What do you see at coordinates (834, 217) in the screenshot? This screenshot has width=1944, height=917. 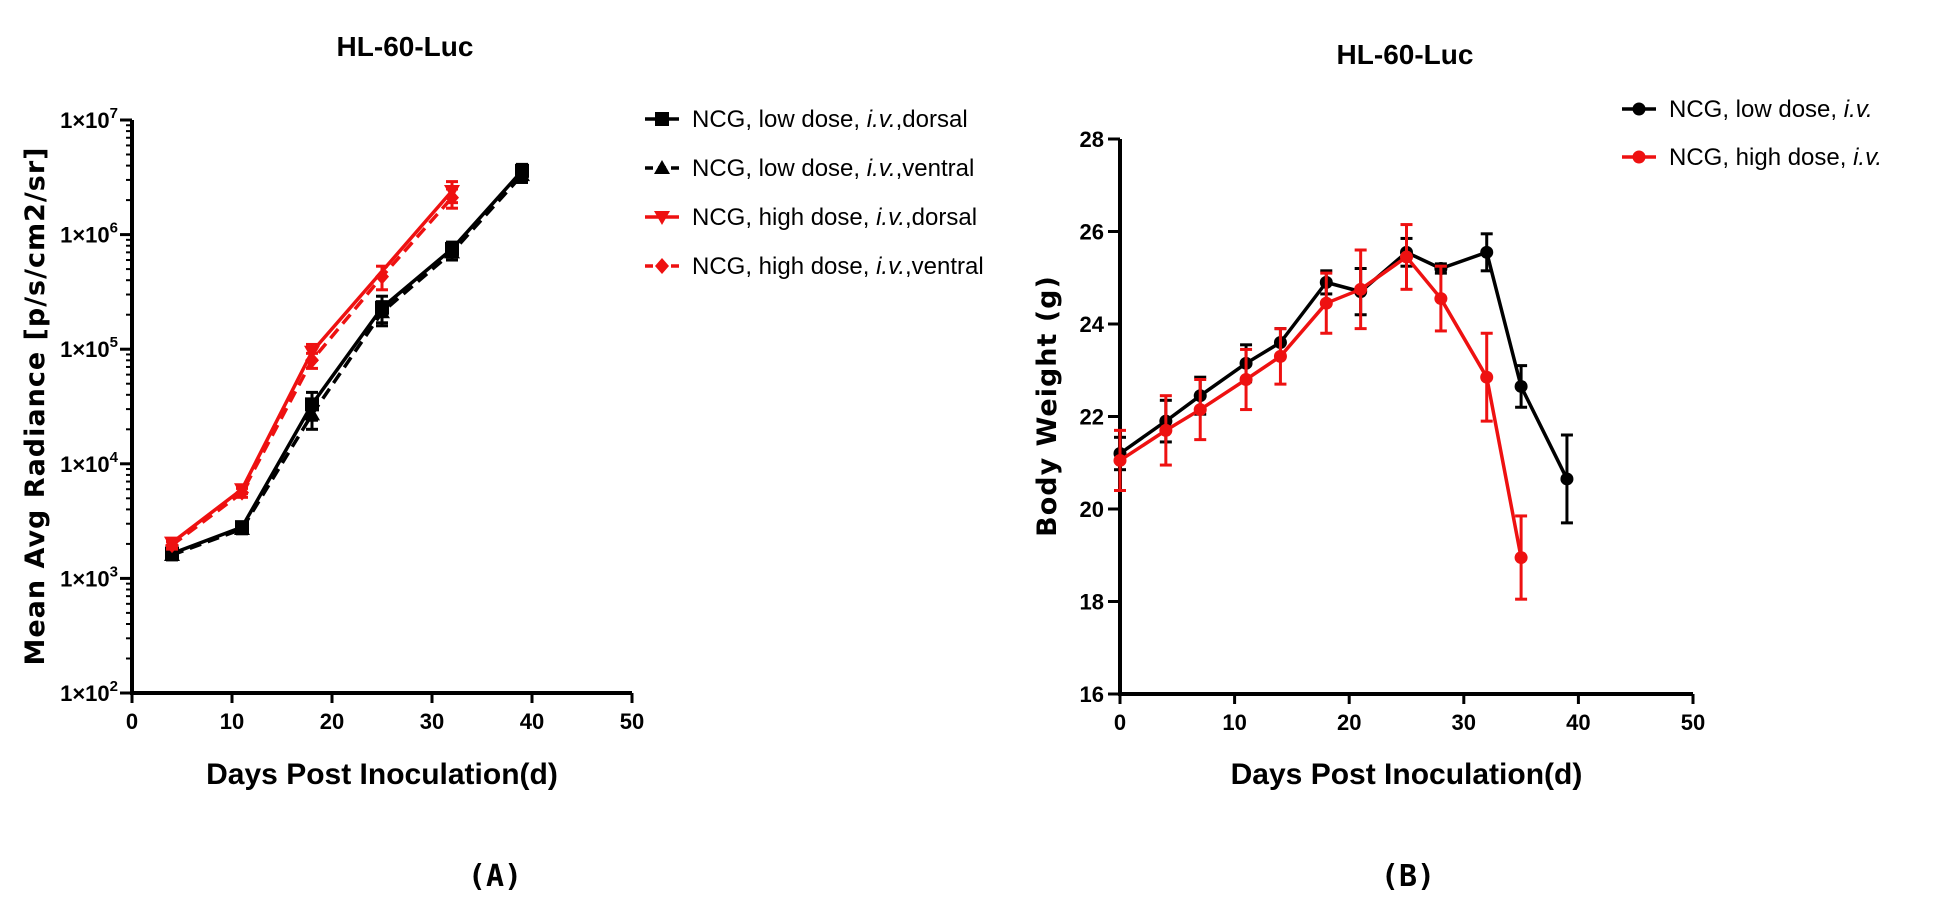 I see `legend-label: NCG, high dose, i.v.,dorsal` at bounding box center [834, 217].